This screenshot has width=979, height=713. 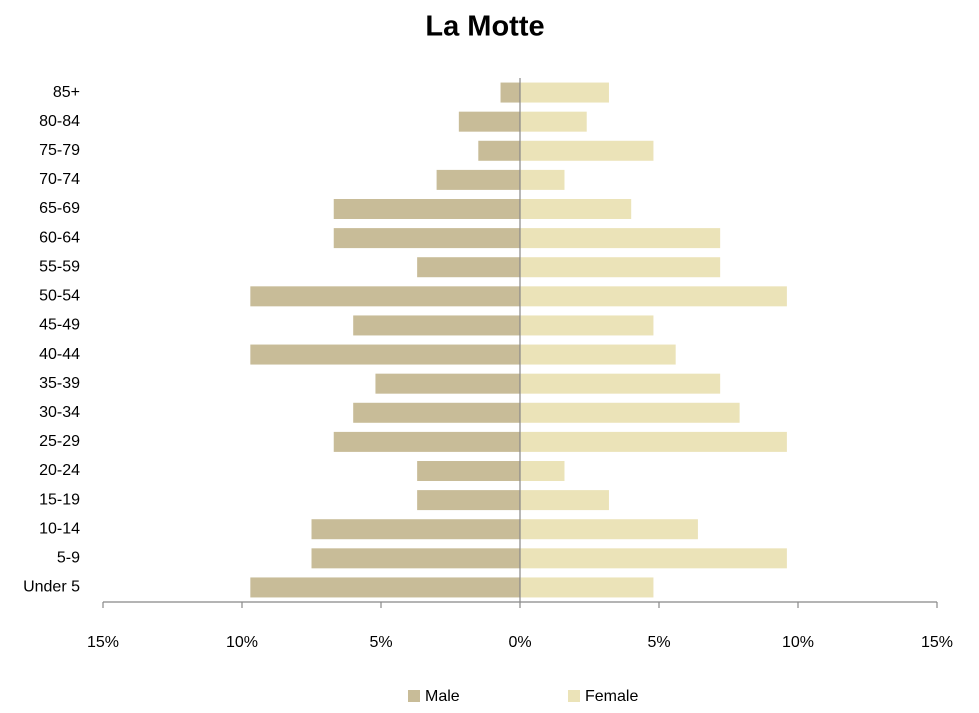 I want to click on y-tick-label: 85+, so click(x=66, y=92).